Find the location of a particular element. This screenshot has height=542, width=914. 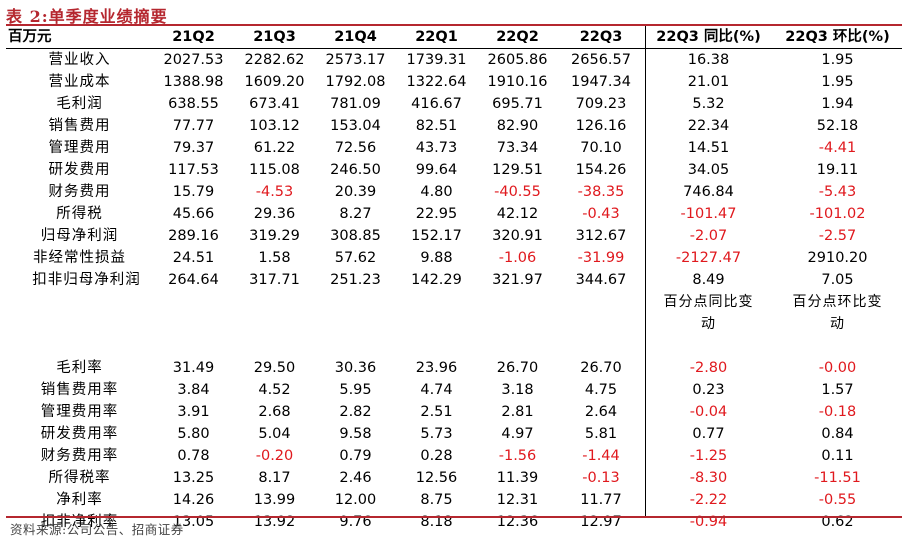

cell-value: 57.62 is located at coordinates (355, 258).